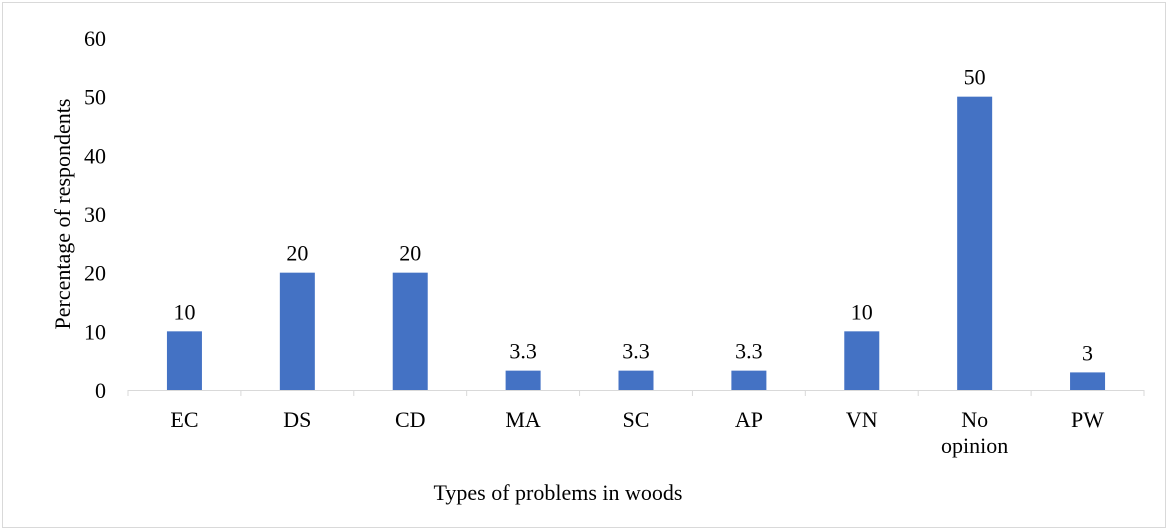 This screenshot has width=1169, height=531. Describe the element at coordinates (975, 77) in the screenshot. I see `data-label: 50` at that location.